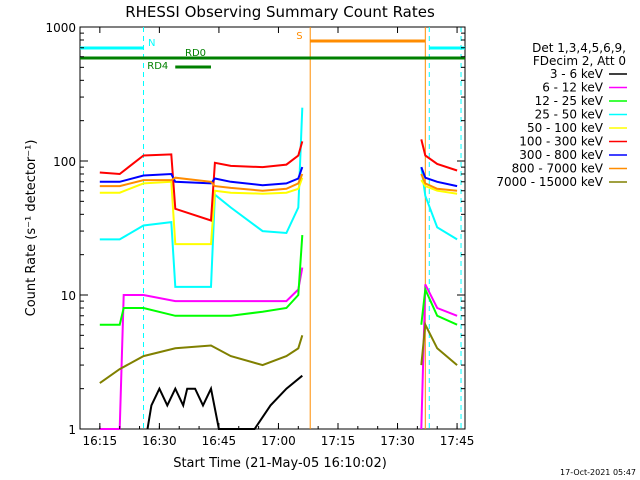  What do you see at coordinates (573, 88) in the screenshot?
I see `legend-label-1: 6 - 12 keV` at bounding box center [573, 88].